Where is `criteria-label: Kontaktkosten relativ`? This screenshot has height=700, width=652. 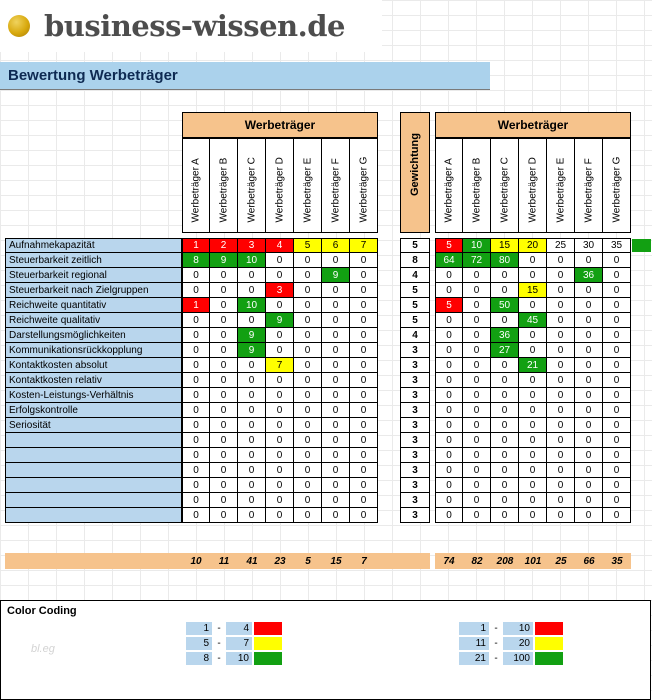
criteria-label: Kontaktkosten relativ is located at coordinates (93, 380).